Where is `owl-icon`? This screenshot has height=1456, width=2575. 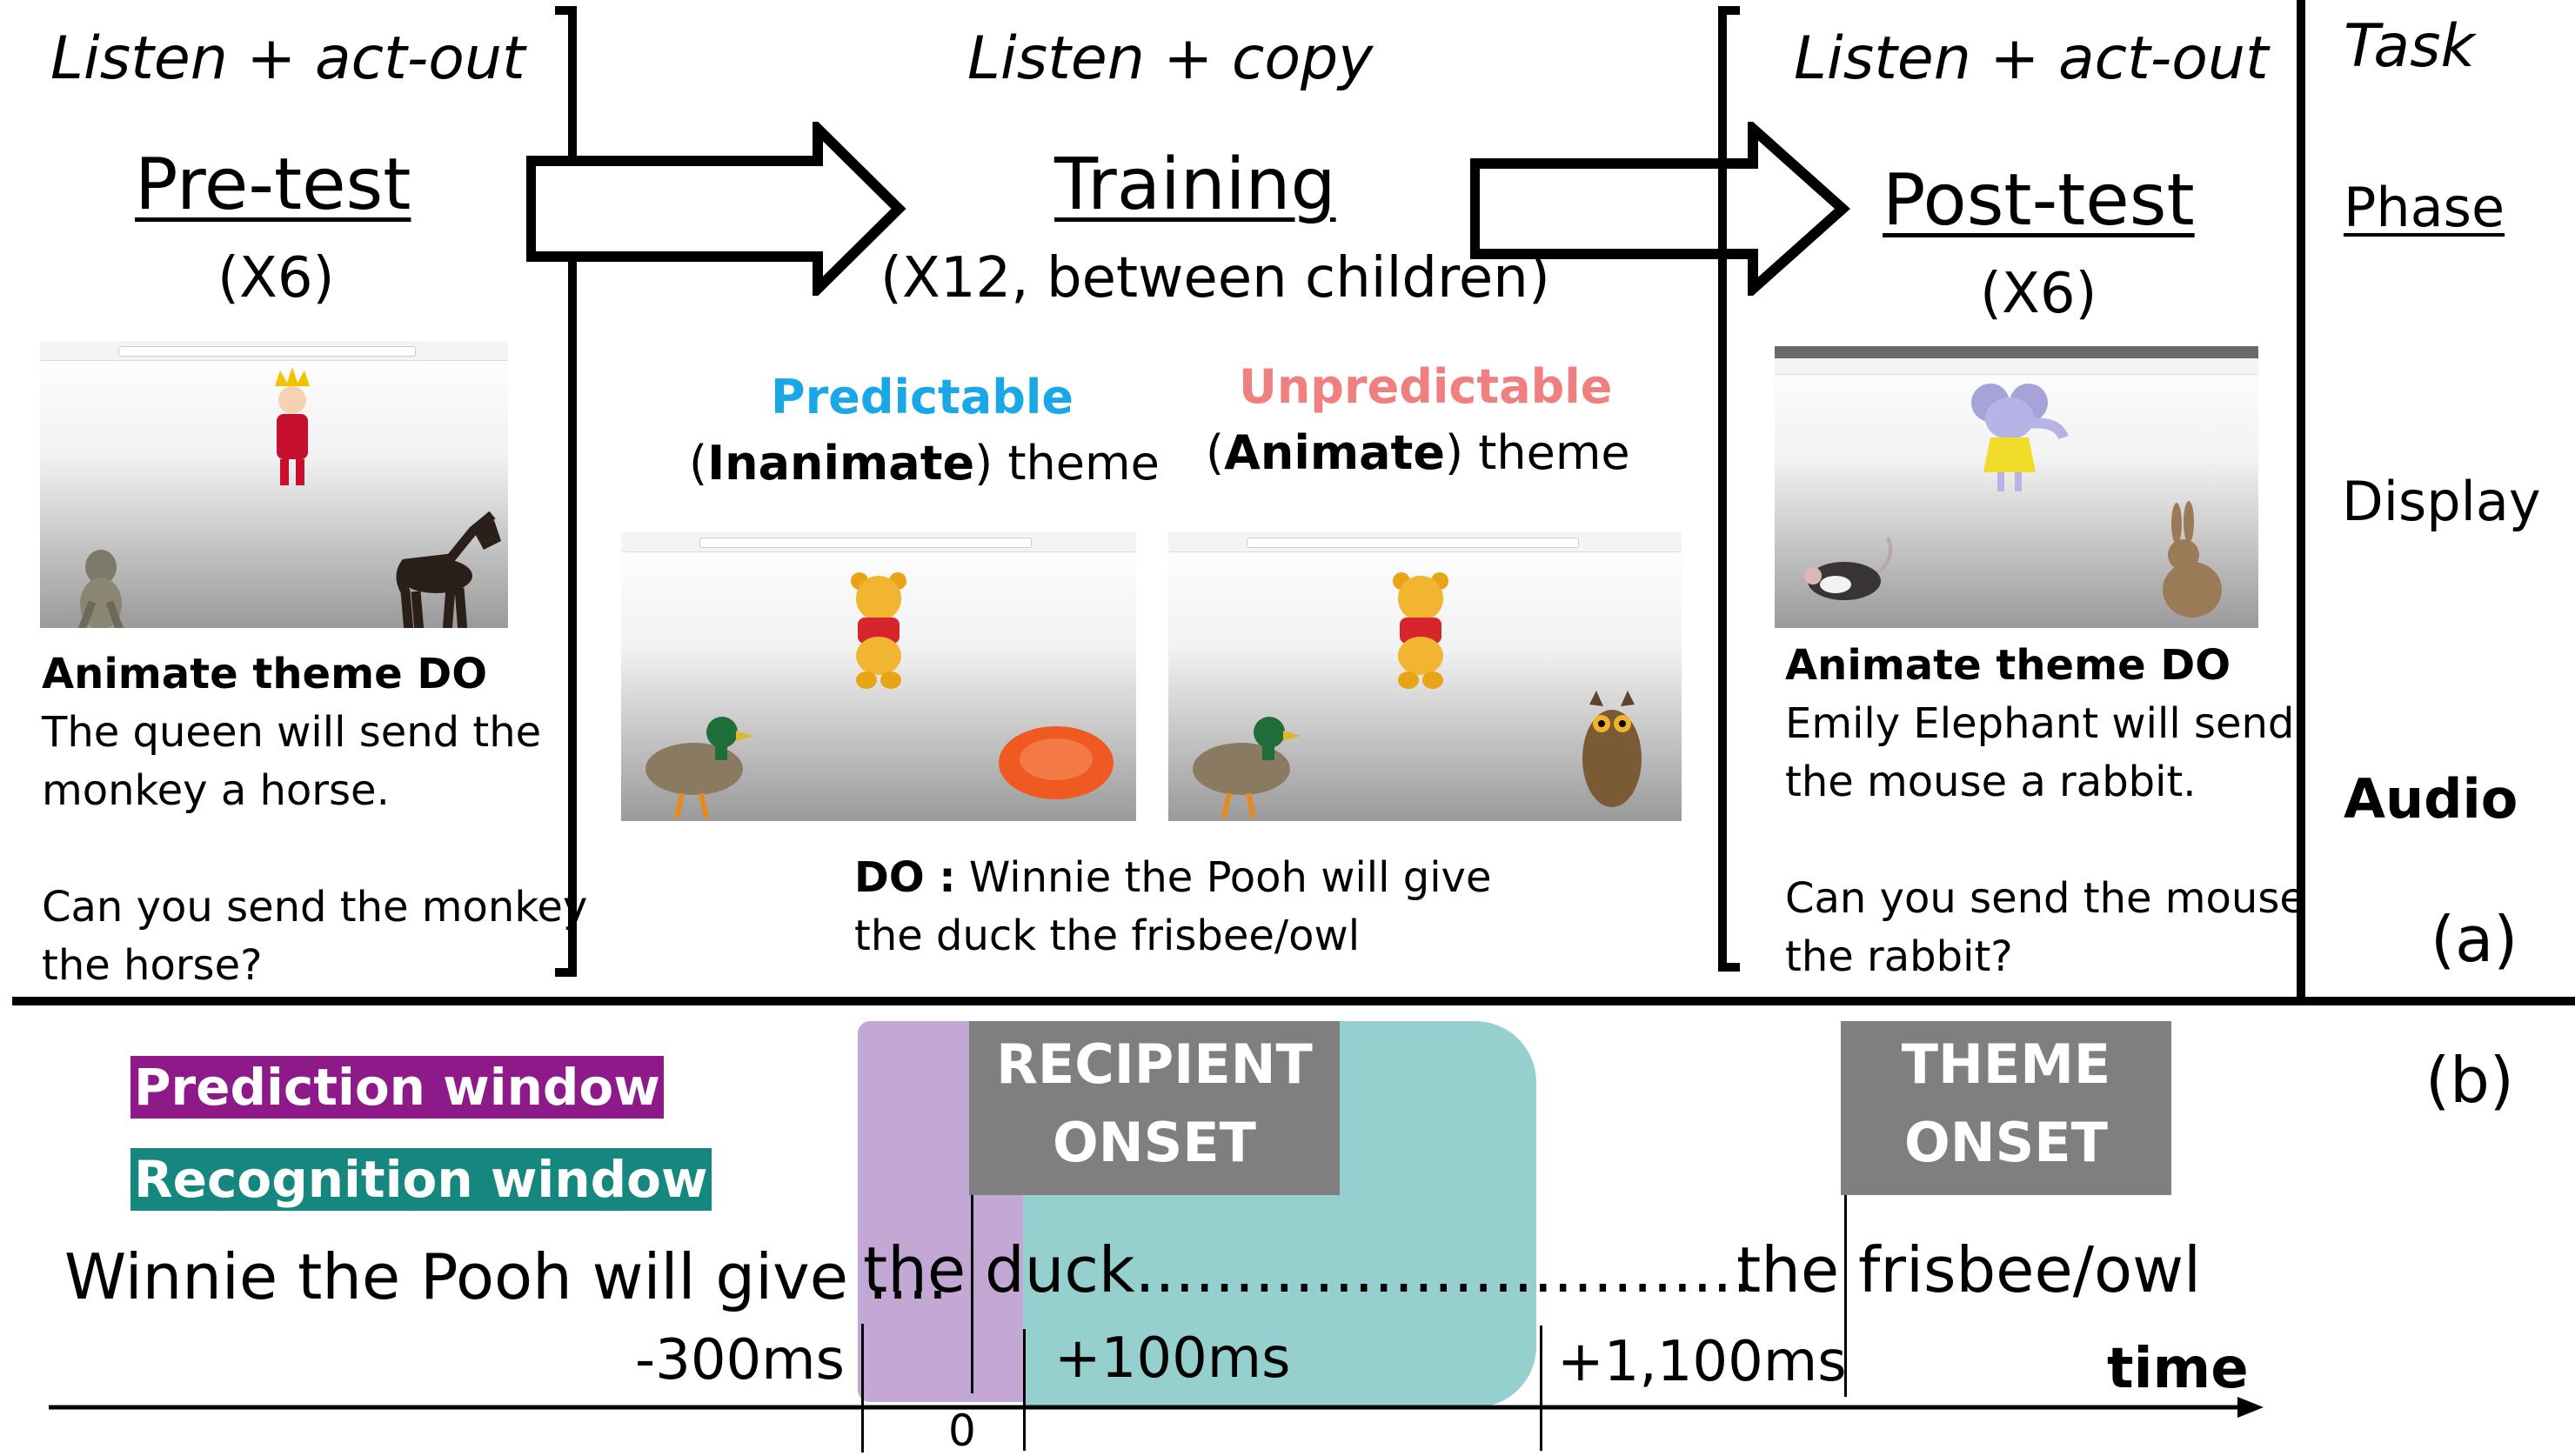 owl-icon is located at coordinates (1612, 749).